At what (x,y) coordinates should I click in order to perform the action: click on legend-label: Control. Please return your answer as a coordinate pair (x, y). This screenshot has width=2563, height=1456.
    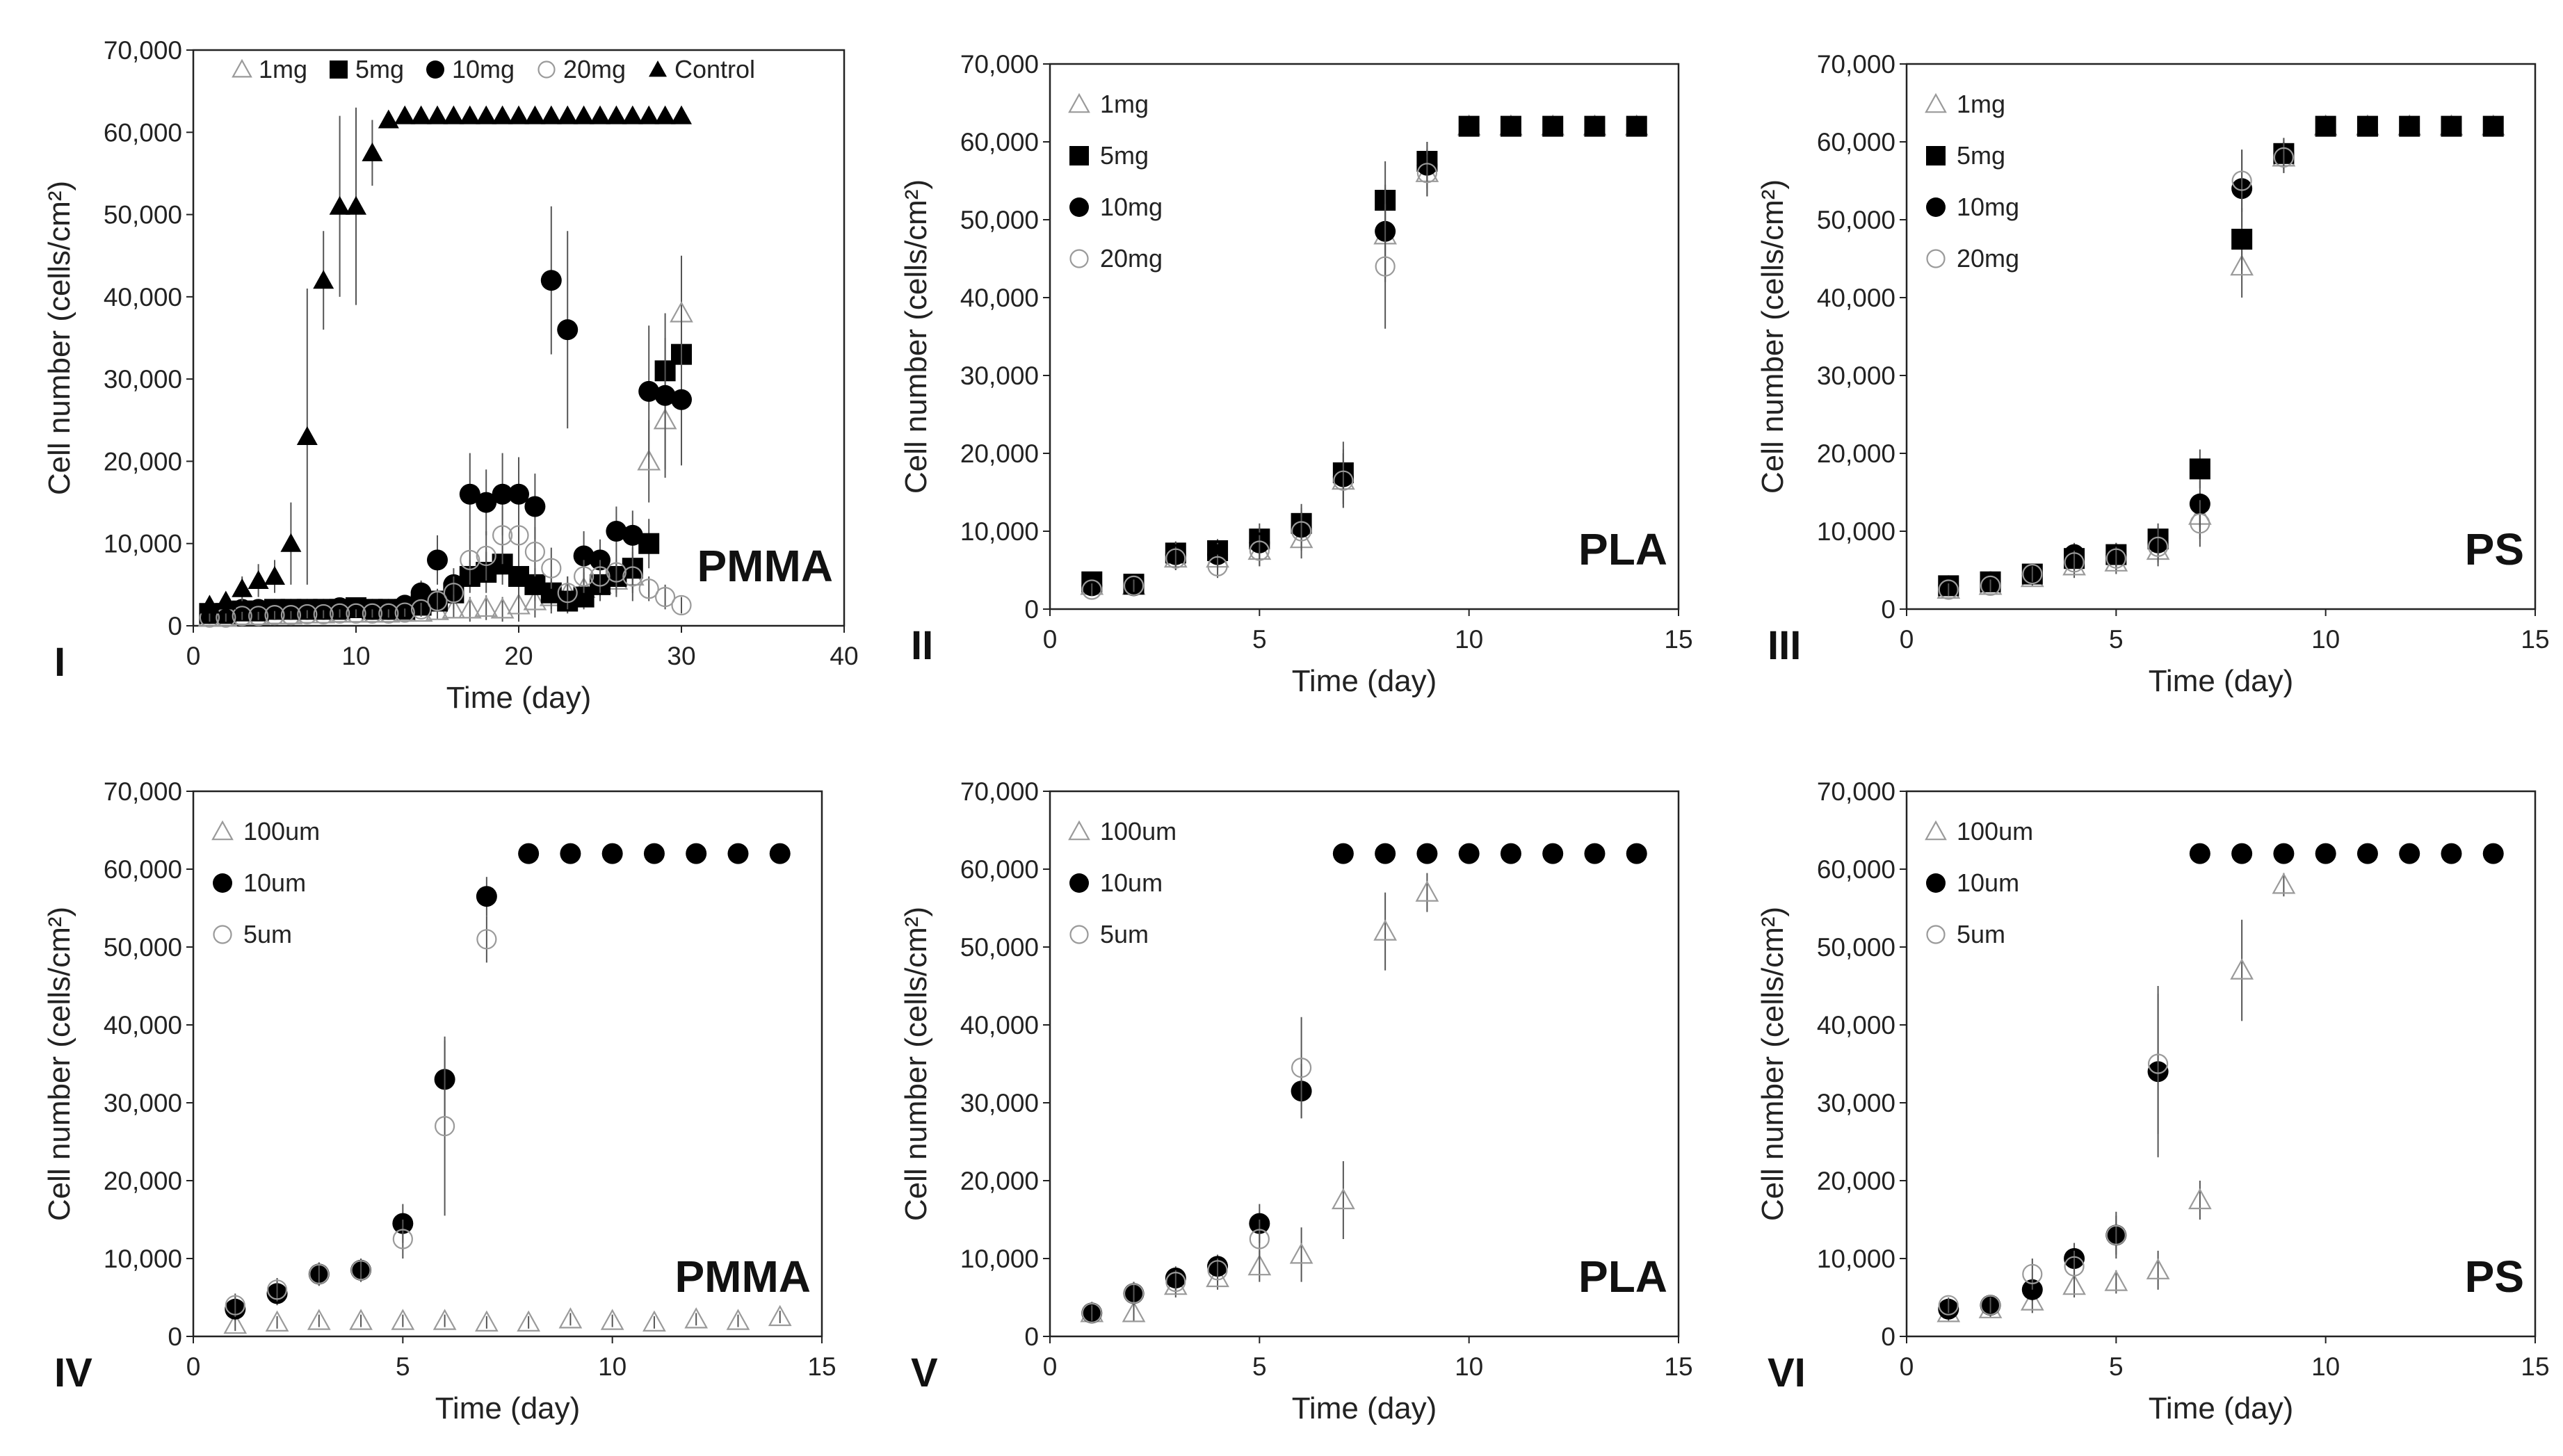
    Looking at the image, I should click on (714, 69).